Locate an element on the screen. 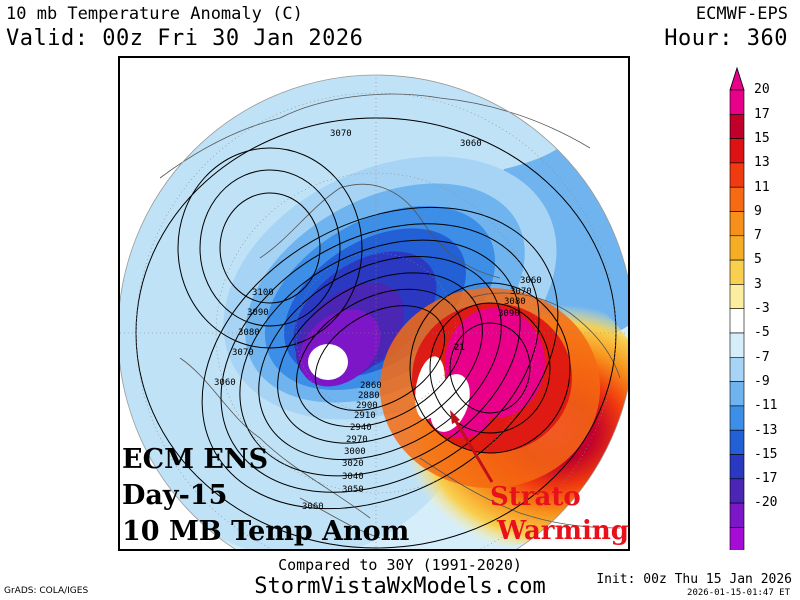  colorbar-label: -13 is located at coordinates (766, 430).